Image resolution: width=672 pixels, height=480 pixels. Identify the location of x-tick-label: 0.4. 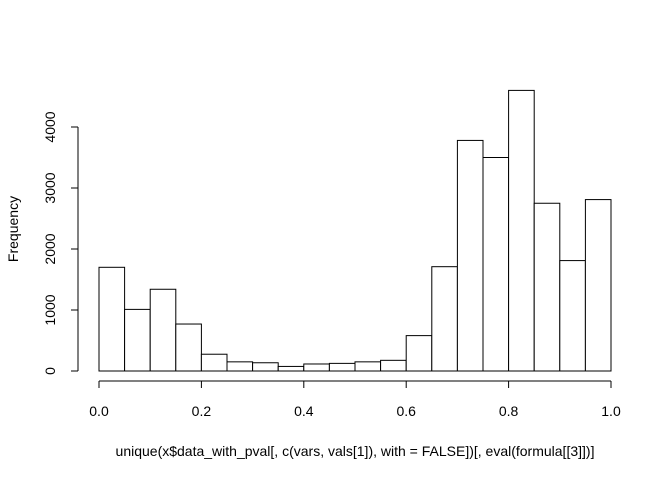
(304, 411).